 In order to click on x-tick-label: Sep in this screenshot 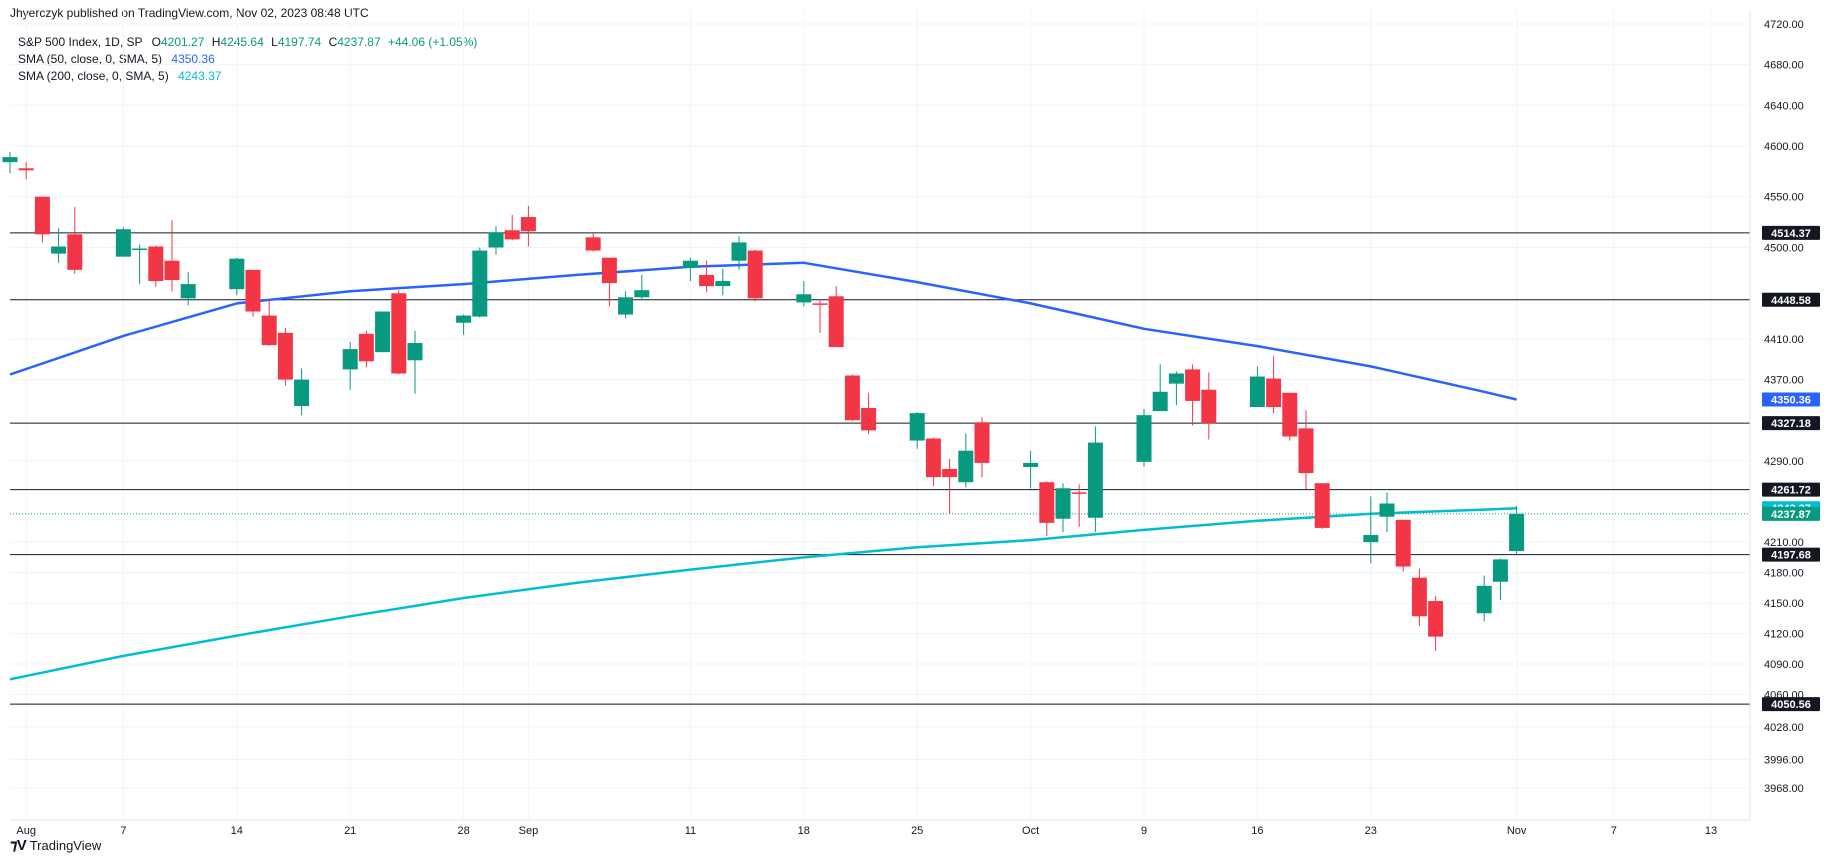, I will do `click(529, 831)`.